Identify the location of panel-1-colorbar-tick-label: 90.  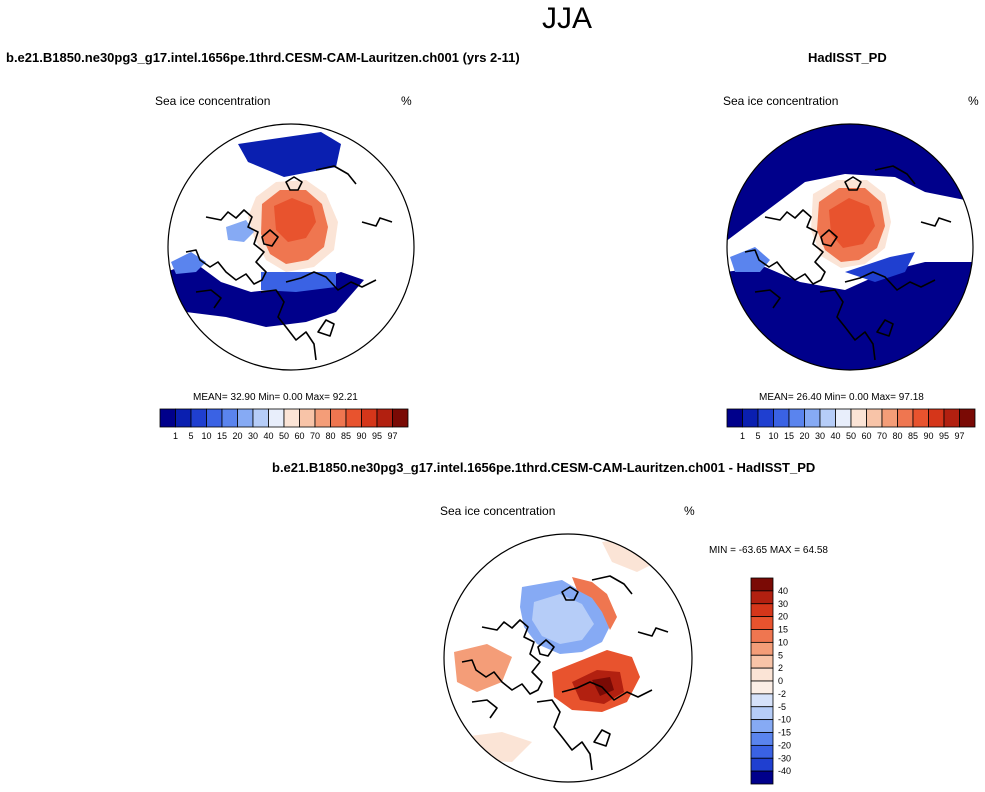
(361, 436).